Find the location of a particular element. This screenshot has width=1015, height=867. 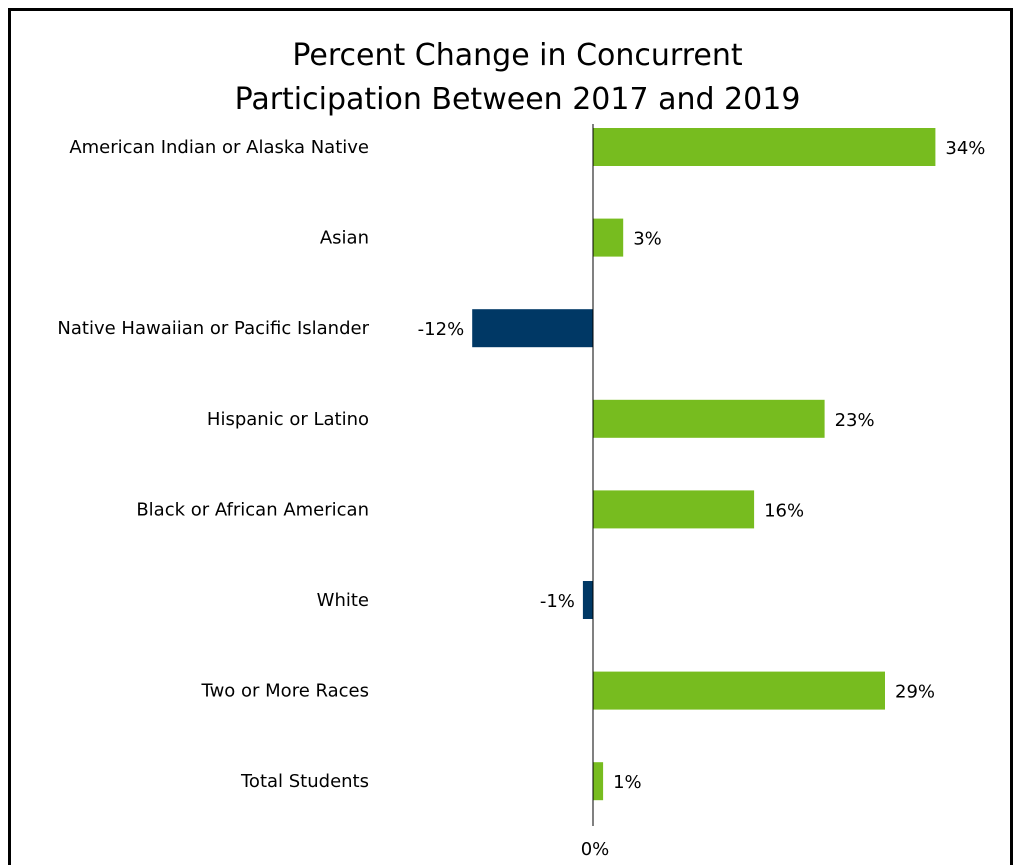

data-label: 34% is located at coordinates (965, 148).